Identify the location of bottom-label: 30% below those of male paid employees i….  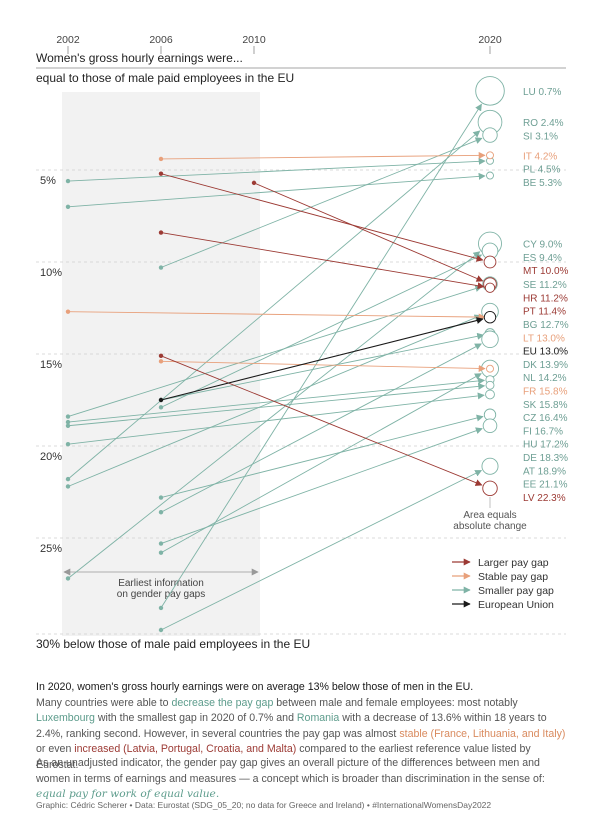
(173, 644).